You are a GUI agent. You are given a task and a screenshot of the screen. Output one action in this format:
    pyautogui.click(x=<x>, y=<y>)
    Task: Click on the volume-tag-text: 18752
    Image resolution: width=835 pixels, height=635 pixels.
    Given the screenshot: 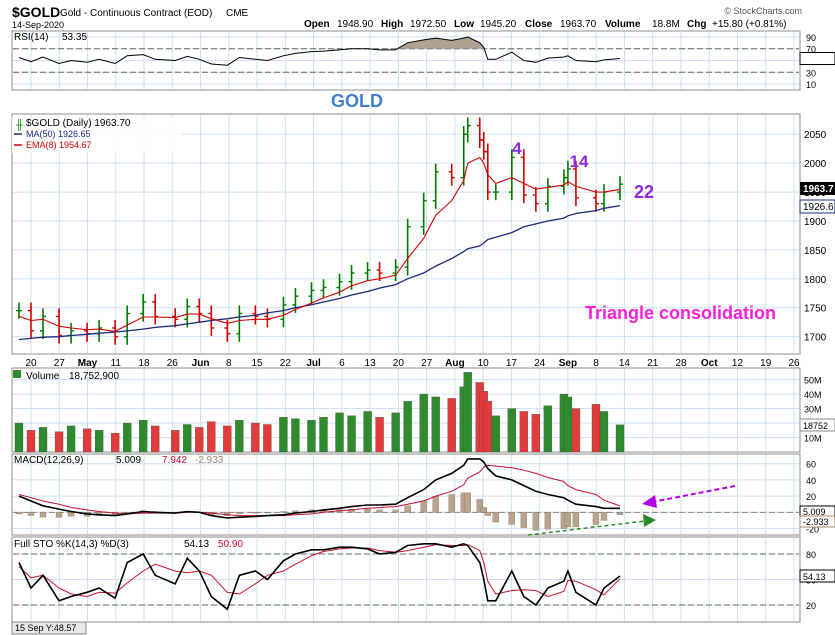 What is the action you would take?
    pyautogui.click(x=815, y=426)
    